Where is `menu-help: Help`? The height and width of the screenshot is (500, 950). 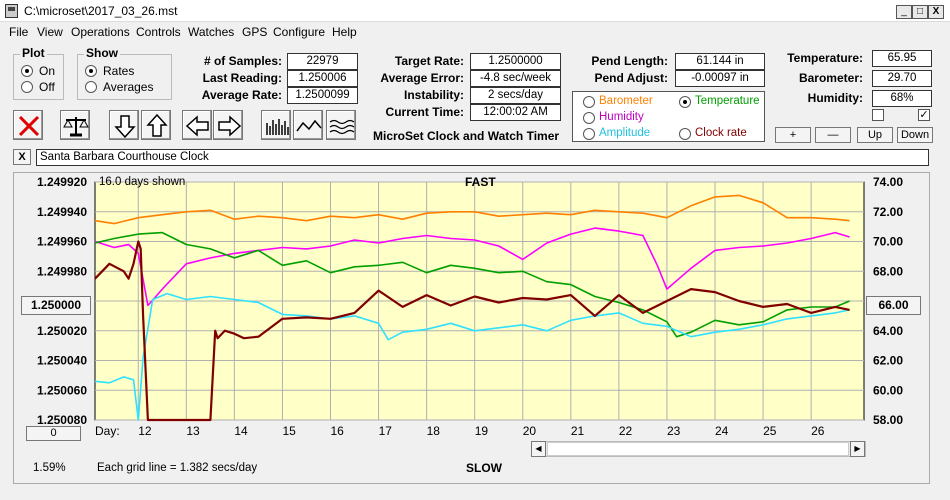 menu-help: Help is located at coordinates (344, 32).